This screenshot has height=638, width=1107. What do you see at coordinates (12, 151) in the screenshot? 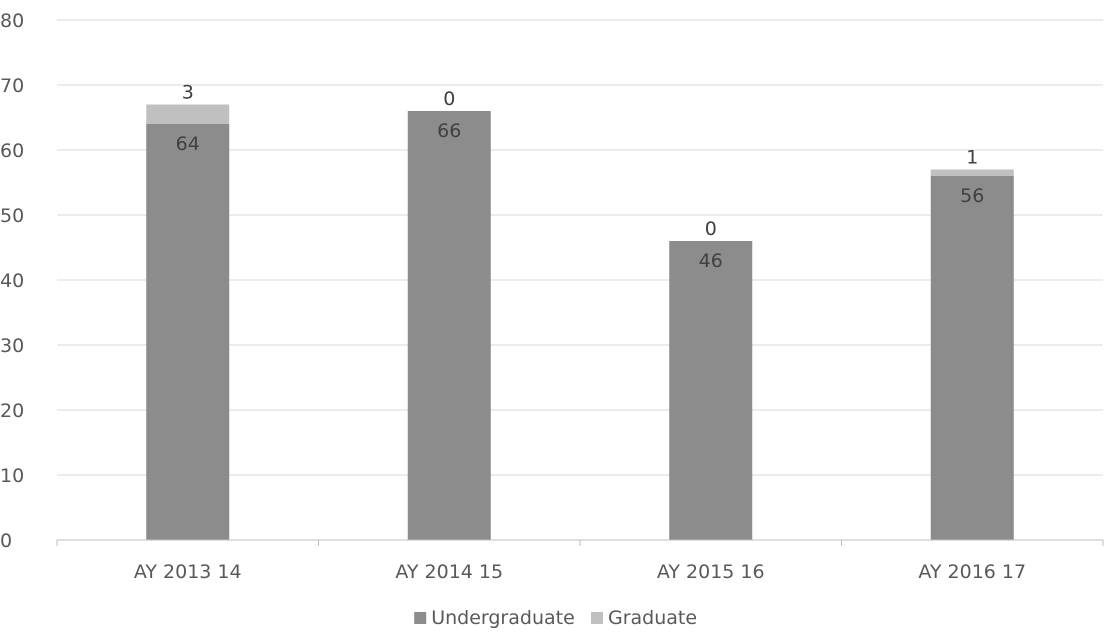
I see `y-tick-label-60: 60` at bounding box center [12, 151].